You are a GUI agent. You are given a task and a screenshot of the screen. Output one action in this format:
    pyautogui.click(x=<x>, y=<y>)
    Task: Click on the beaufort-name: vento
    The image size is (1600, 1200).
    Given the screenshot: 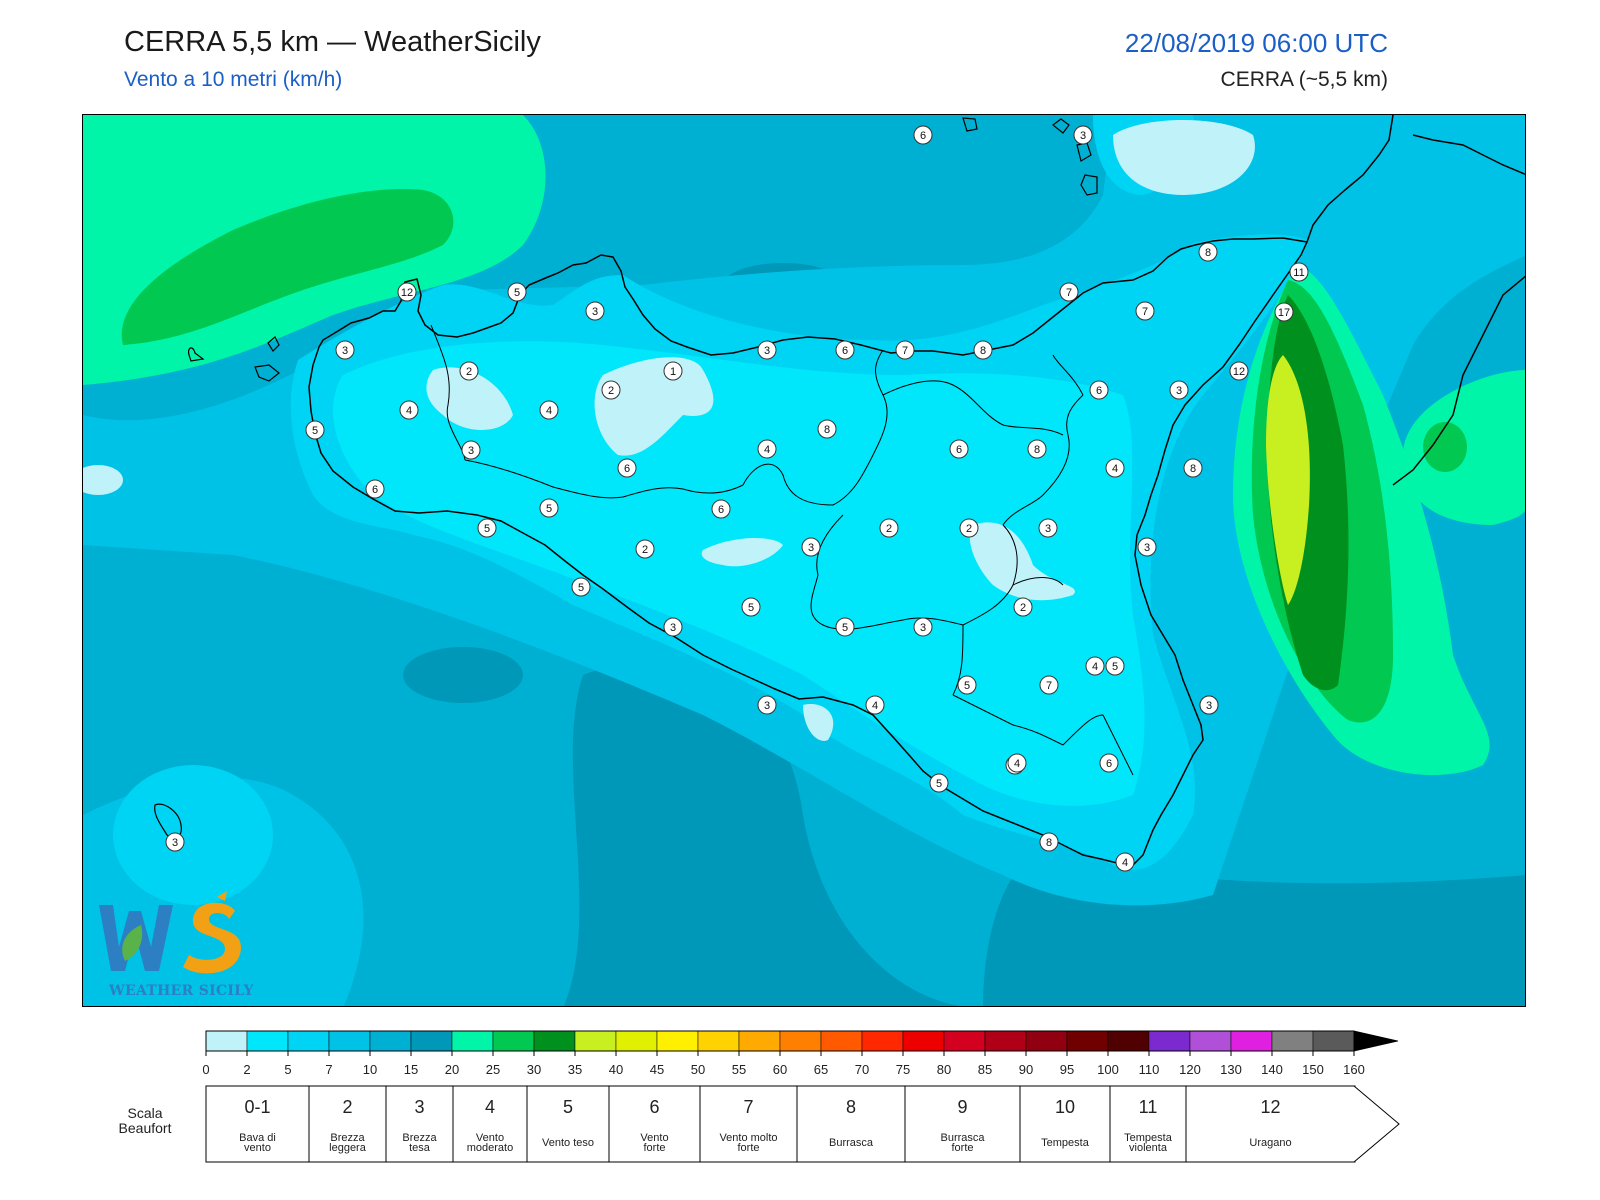 What is the action you would take?
    pyautogui.click(x=257, y=1148)
    